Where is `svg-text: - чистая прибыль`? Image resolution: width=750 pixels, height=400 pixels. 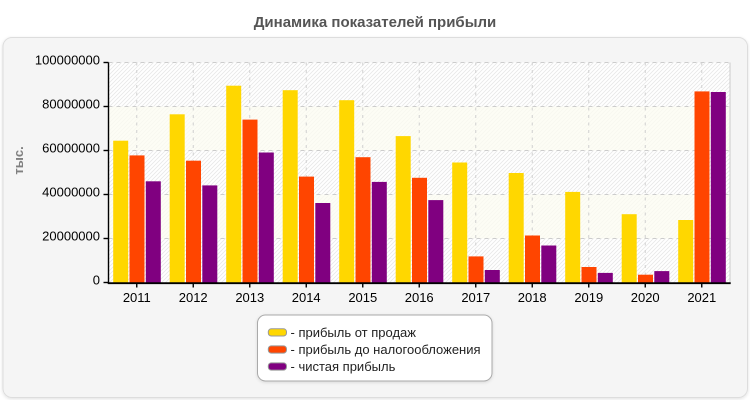 svg-text: - чистая прибыль is located at coordinates (343, 366).